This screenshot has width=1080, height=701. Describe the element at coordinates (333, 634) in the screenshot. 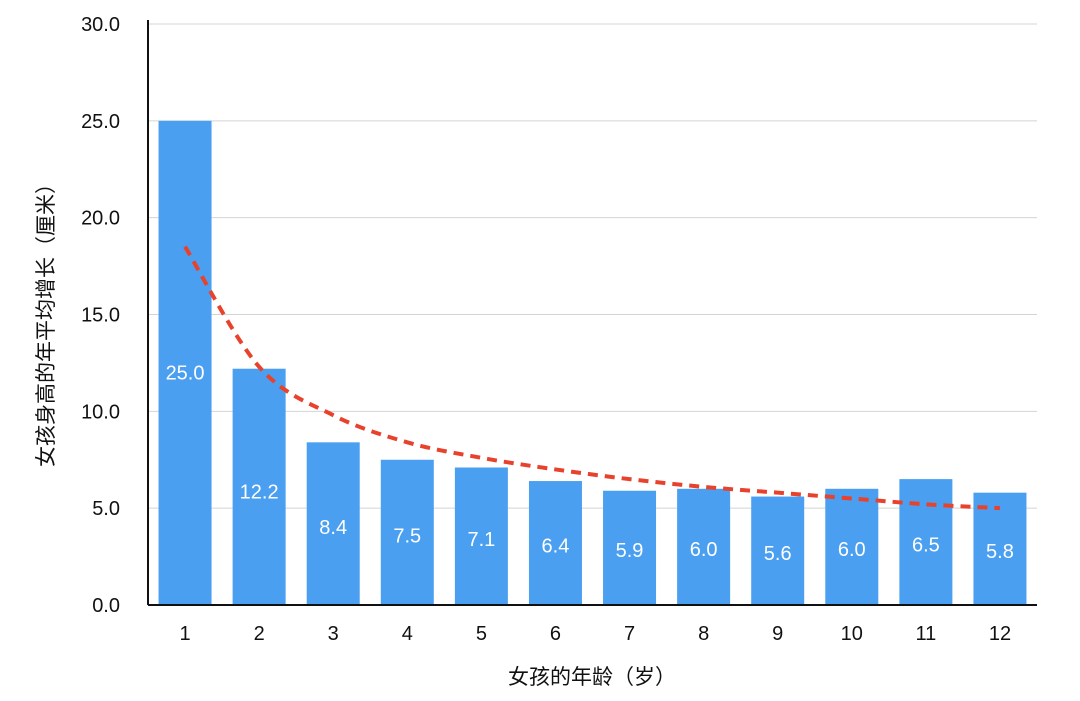

I see `x-tick-label: 3` at that location.